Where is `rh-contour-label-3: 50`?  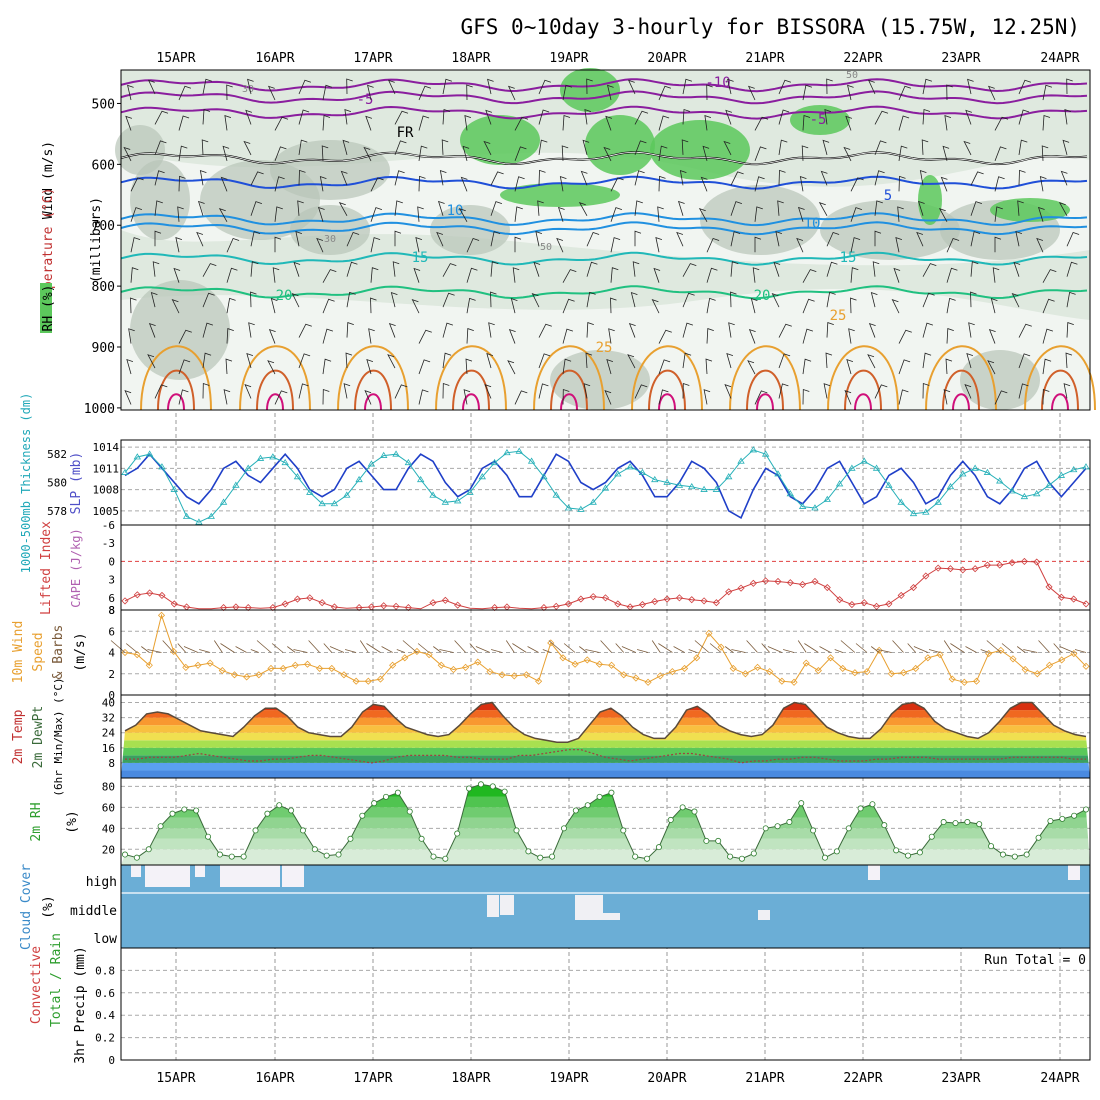 rh-contour-label-3: 50 is located at coordinates (546, 247).